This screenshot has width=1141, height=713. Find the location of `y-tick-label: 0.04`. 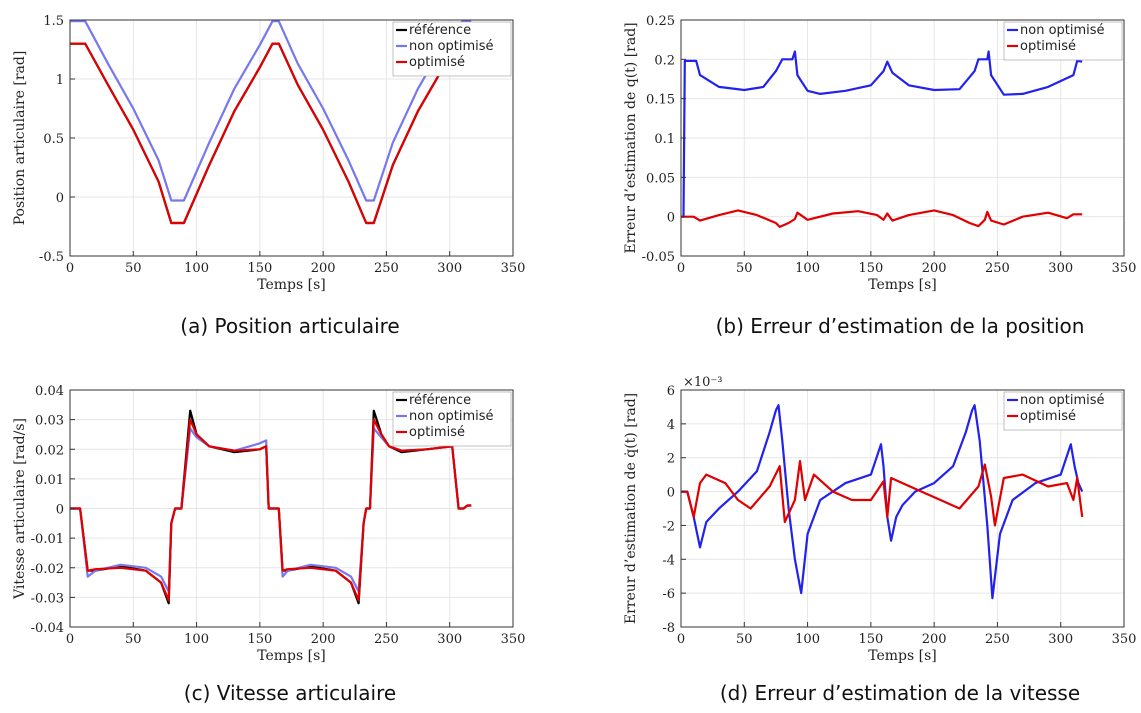

y-tick-label: 0.04 is located at coordinates (49, 391).